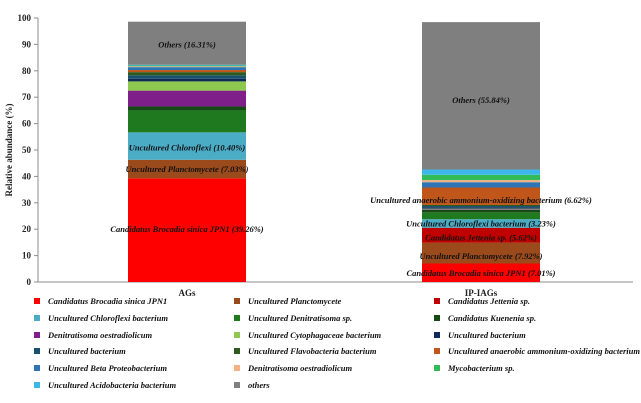 The height and width of the screenshot is (403, 641). I want to click on legend-item: Uncultured Cytophagaceae bacterium, so click(307, 335).